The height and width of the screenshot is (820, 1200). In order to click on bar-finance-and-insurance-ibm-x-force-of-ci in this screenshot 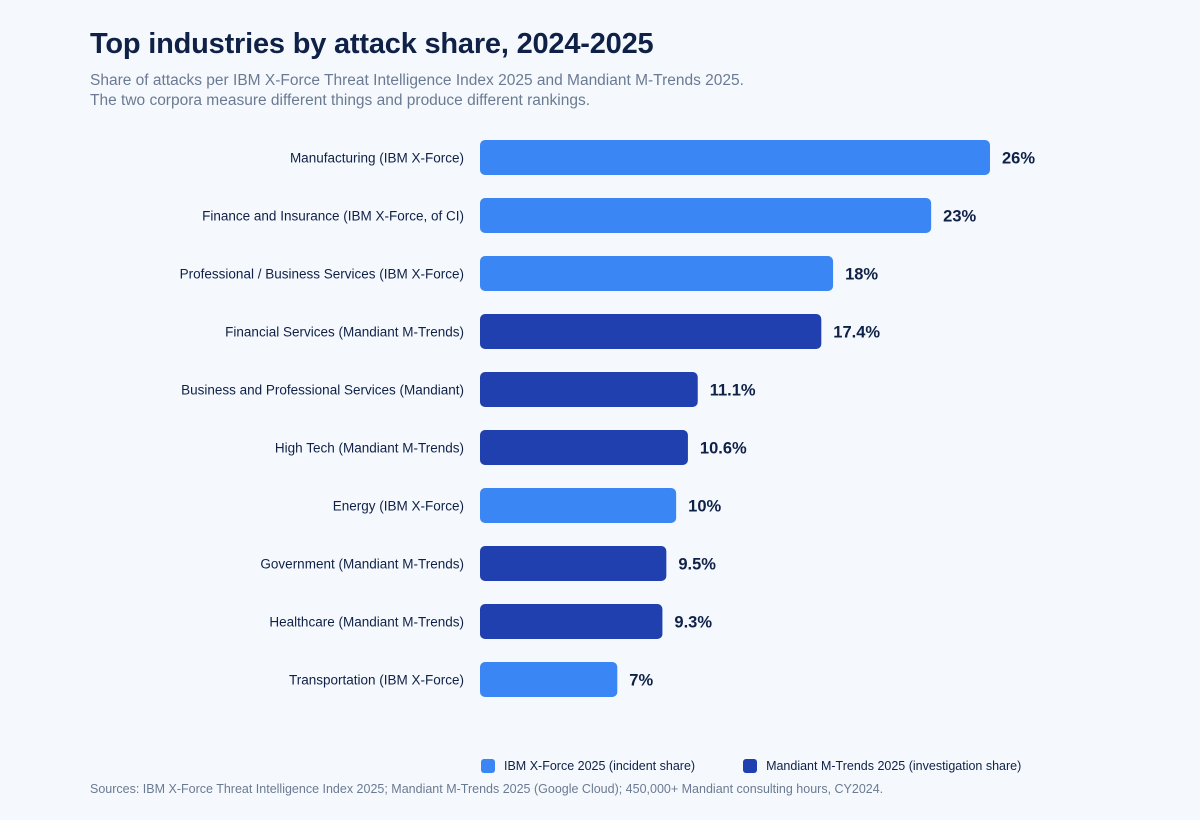, I will do `click(706, 215)`.